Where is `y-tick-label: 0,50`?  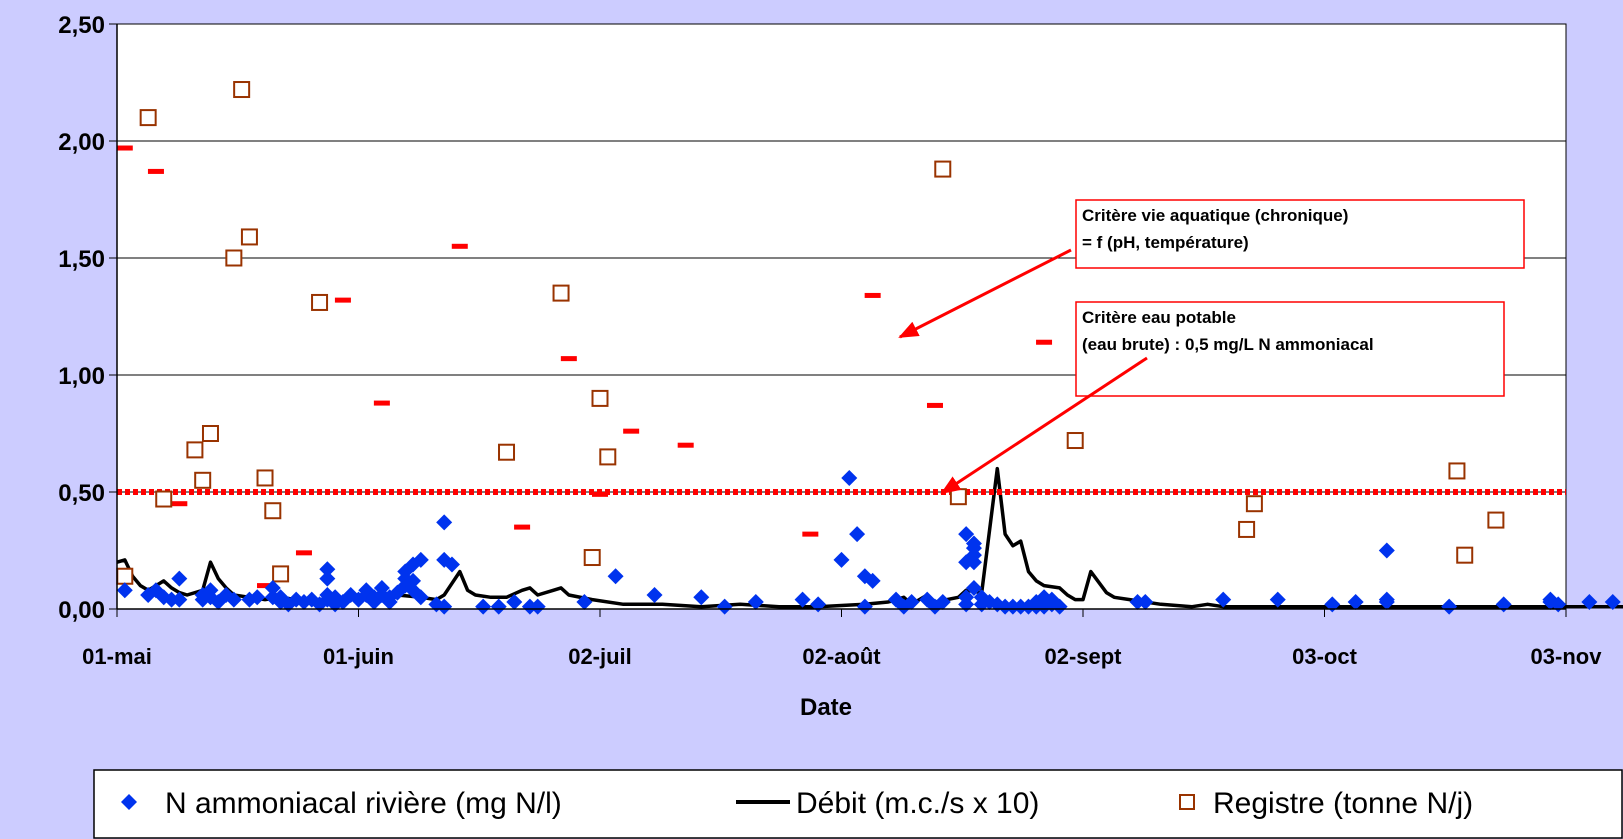
y-tick-label: 0,50 is located at coordinates (81, 493).